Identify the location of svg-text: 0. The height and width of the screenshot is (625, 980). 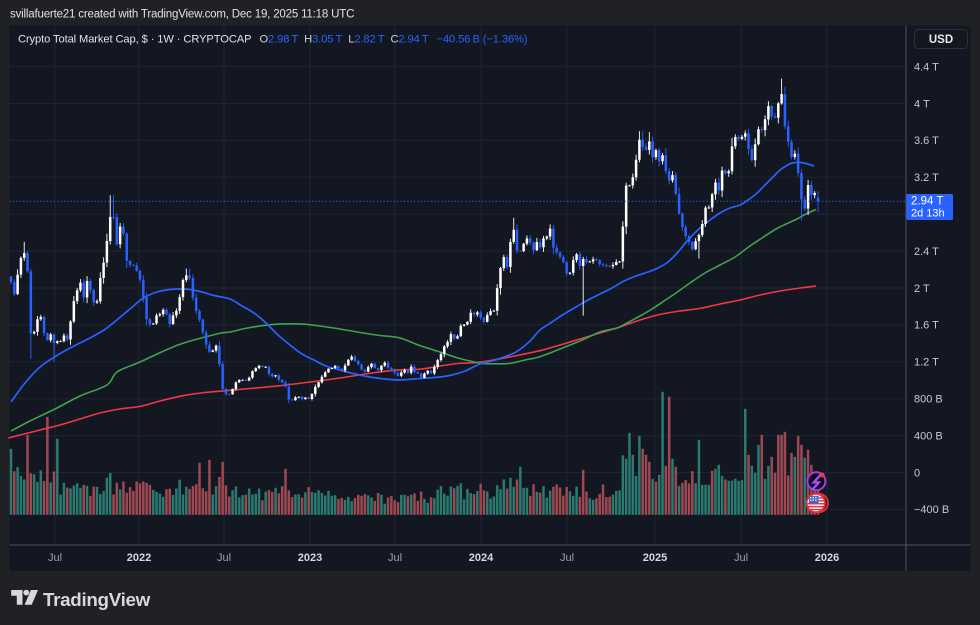
(917, 473).